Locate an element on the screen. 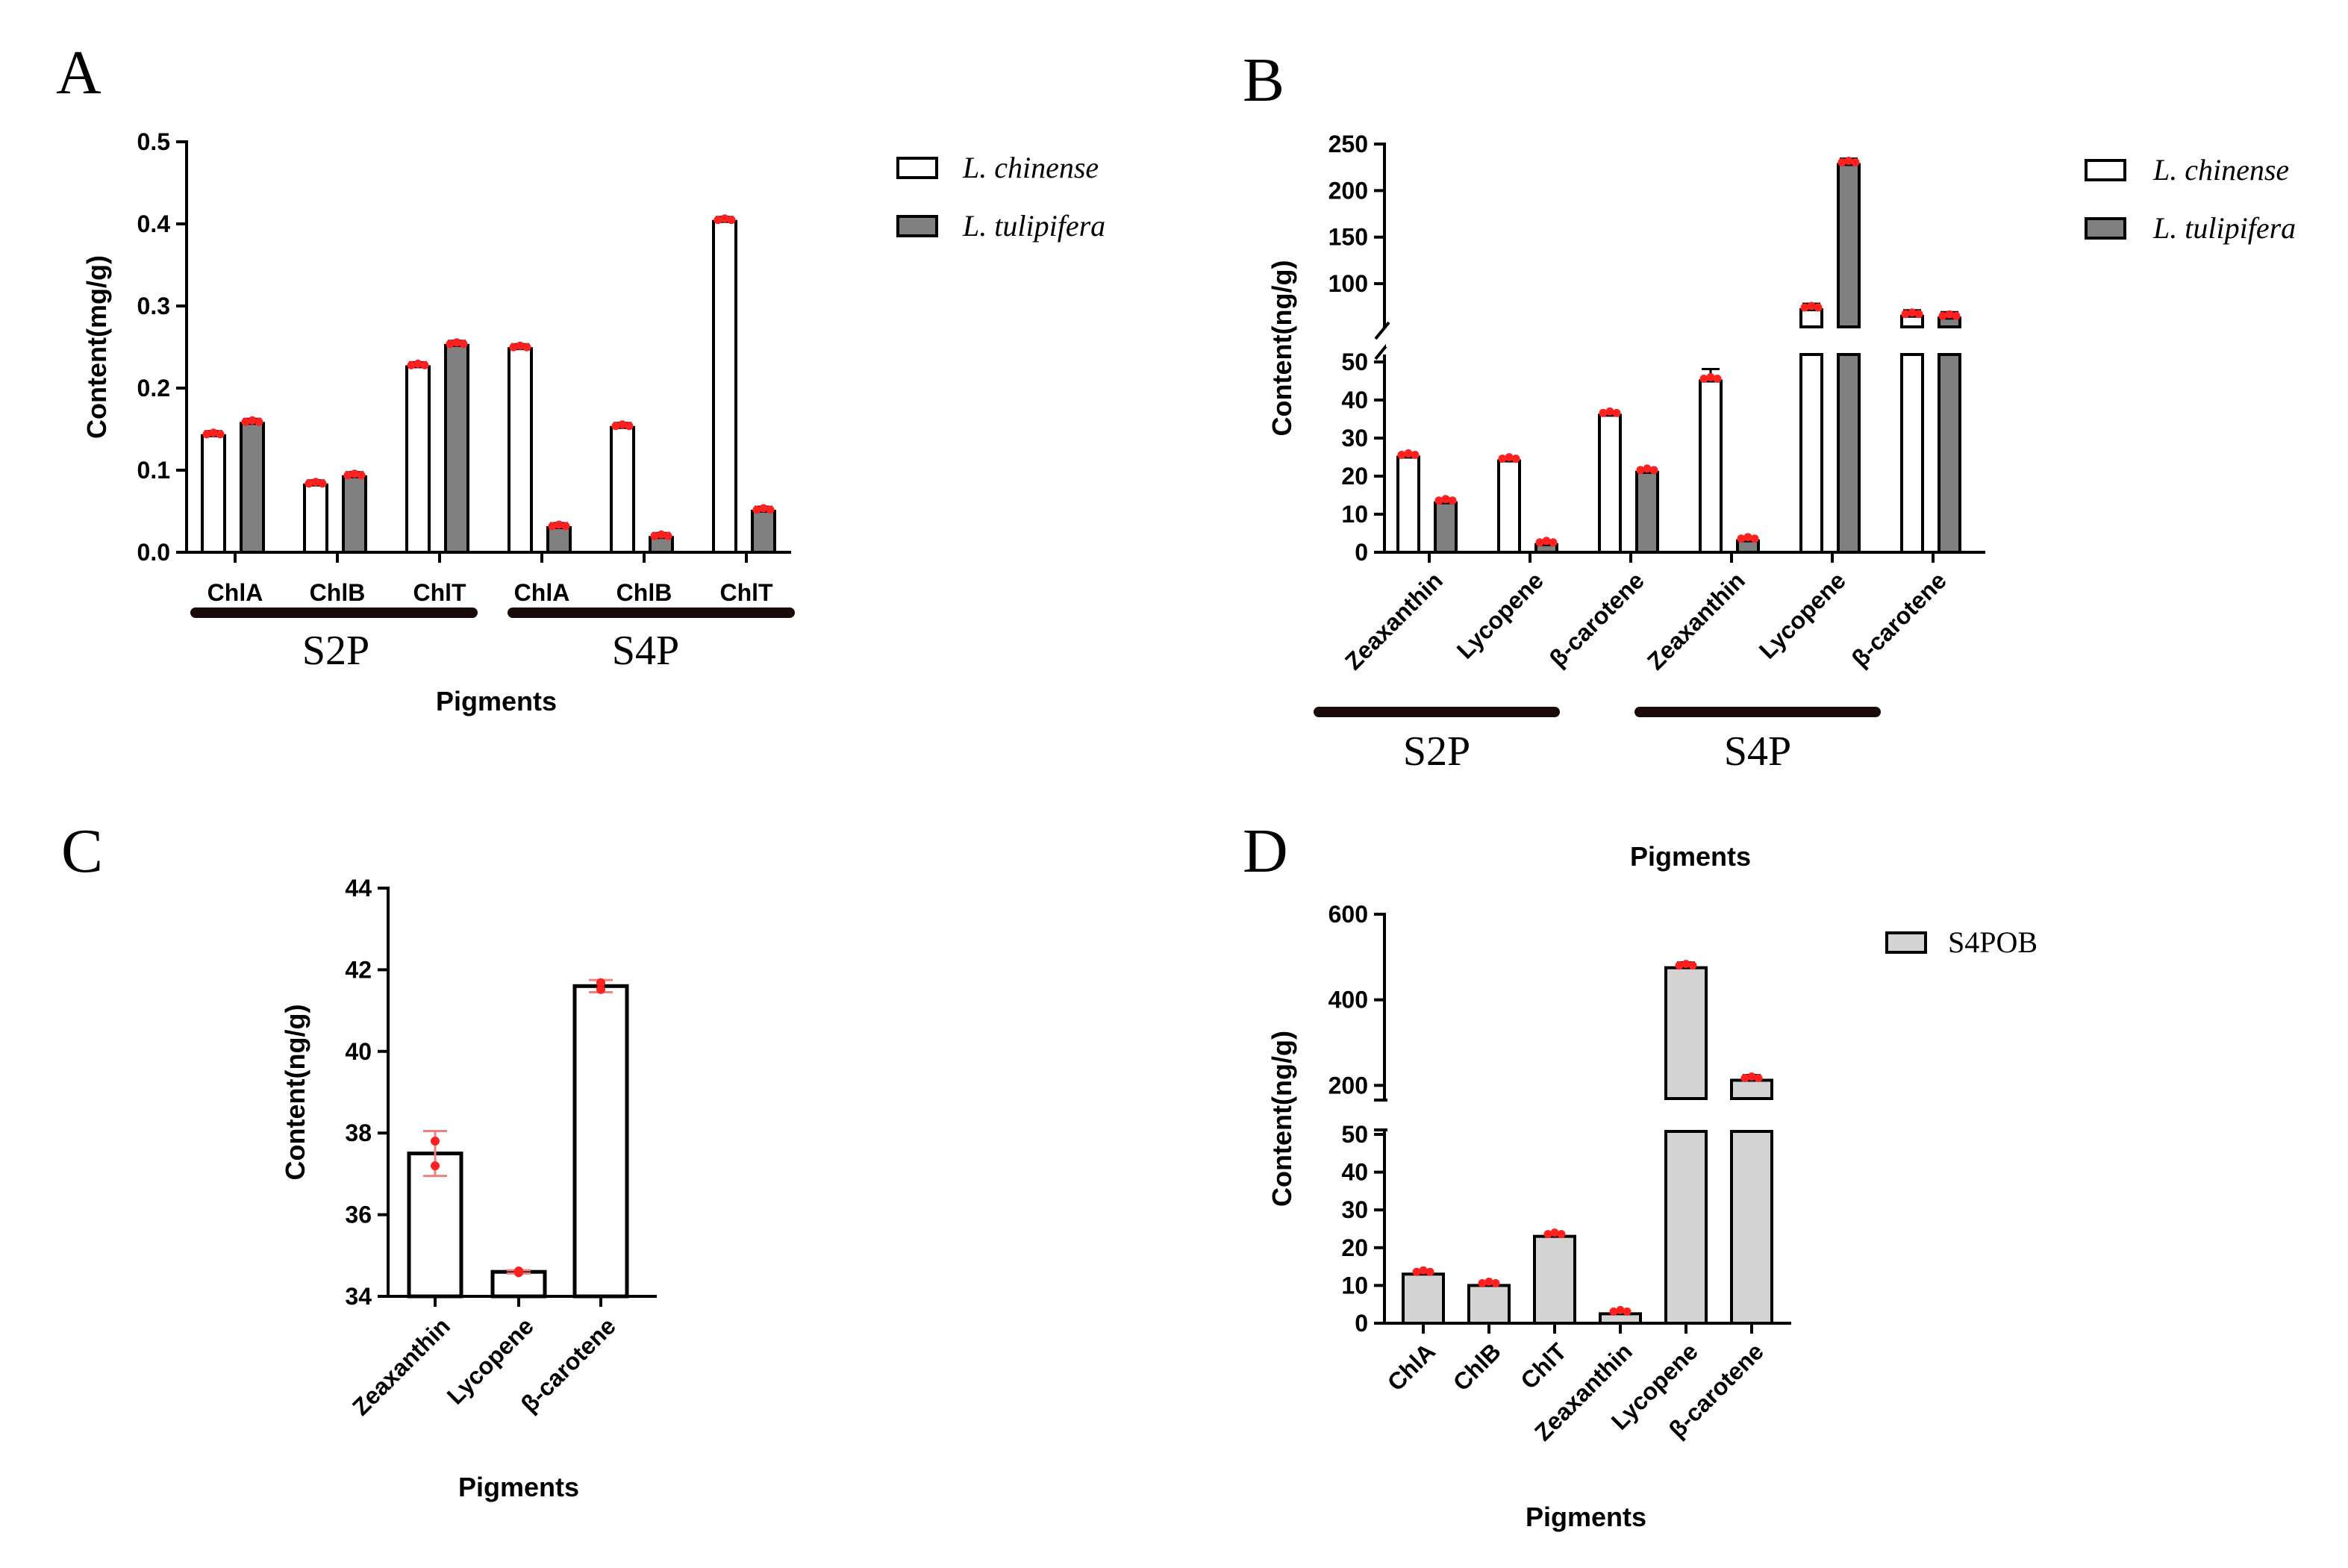  category-label: ChlA is located at coordinates (1411, 1366).